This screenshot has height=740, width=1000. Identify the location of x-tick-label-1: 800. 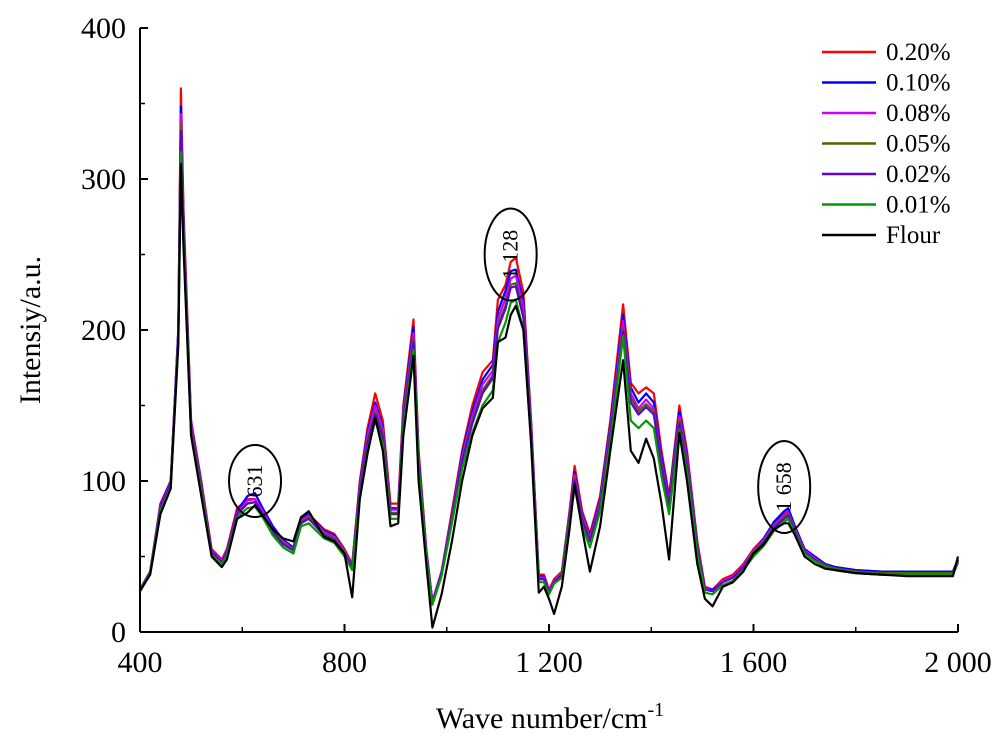
(344, 662).